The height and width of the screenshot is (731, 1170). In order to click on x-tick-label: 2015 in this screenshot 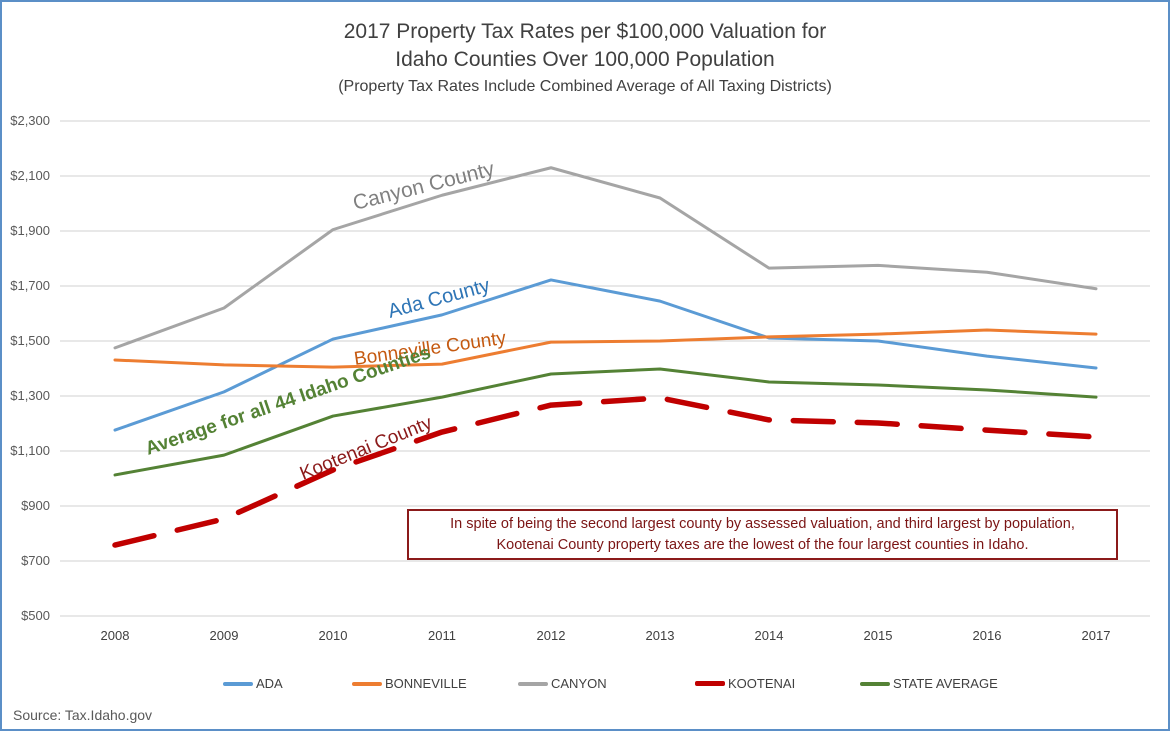, I will do `click(878, 635)`.